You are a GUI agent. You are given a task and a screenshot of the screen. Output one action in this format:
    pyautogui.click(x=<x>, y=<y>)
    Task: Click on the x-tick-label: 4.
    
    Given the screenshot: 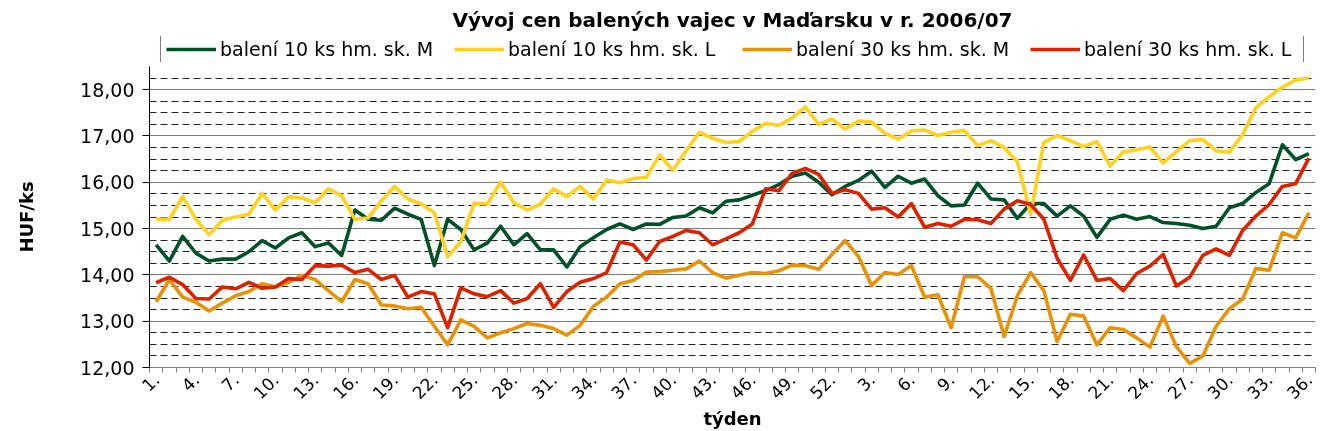 What is the action you would take?
    pyautogui.click(x=190, y=382)
    